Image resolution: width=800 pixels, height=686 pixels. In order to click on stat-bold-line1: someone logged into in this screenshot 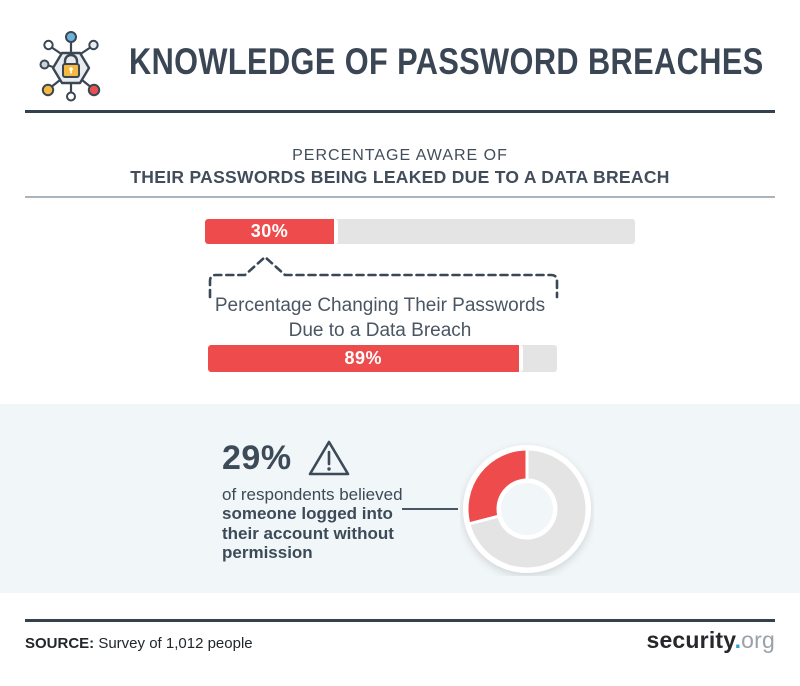, I will do `click(307, 513)`.